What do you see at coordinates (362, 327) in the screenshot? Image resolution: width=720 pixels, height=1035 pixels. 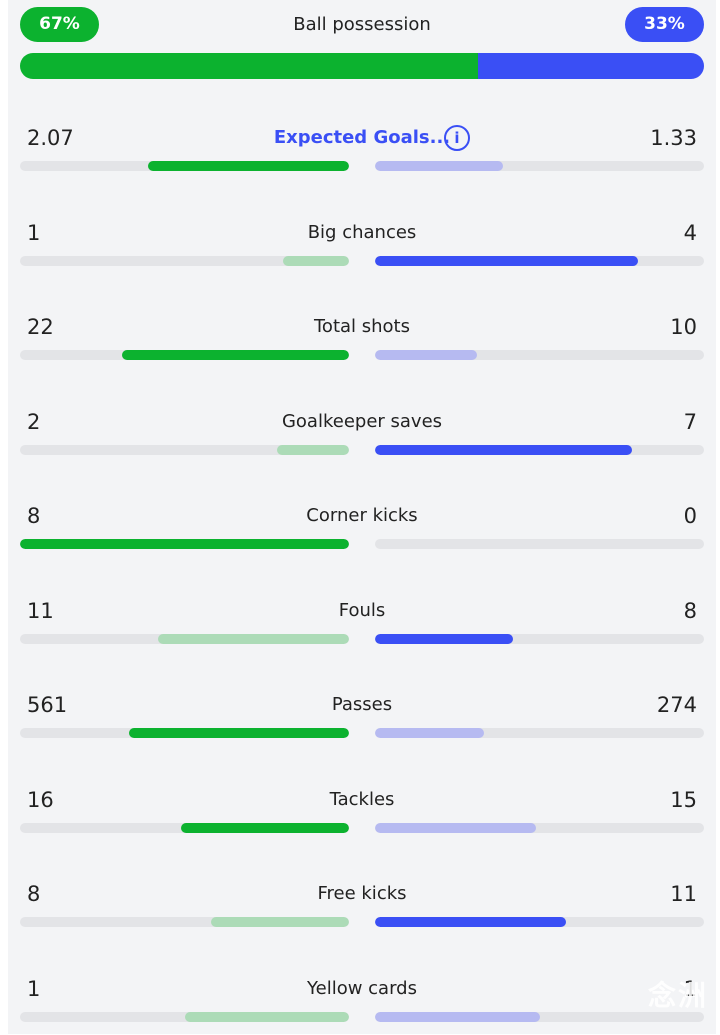 I see `stat-label: Total shots` at bounding box center [362, 327].